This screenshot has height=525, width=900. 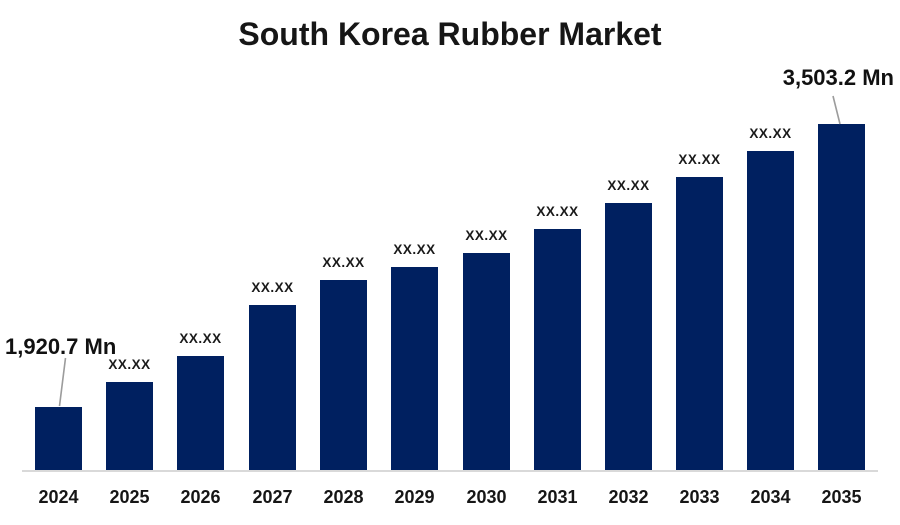 What do you see at coordinates (486, 235) in the screenshot?
I see `bar-value-label-2030: XX.XX` at bounding box center [486, 235].